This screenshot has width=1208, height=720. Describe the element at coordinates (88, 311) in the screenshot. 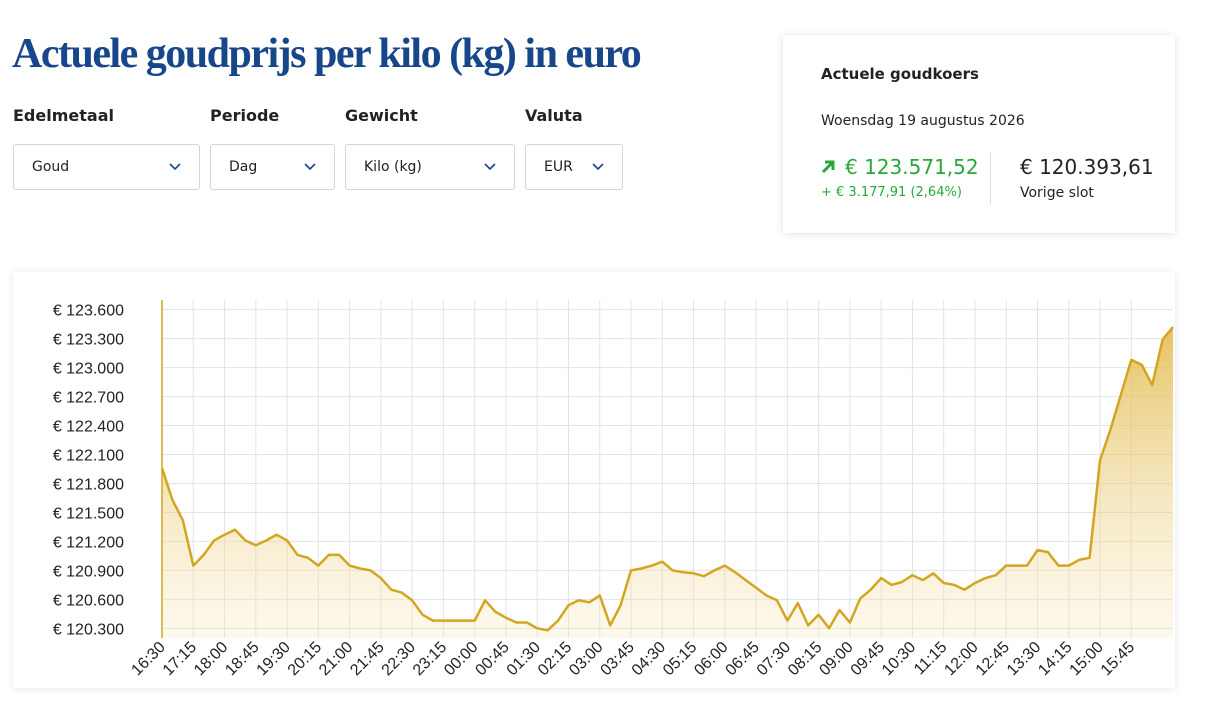

I see `y-tick-label: € 123.600` at that location.